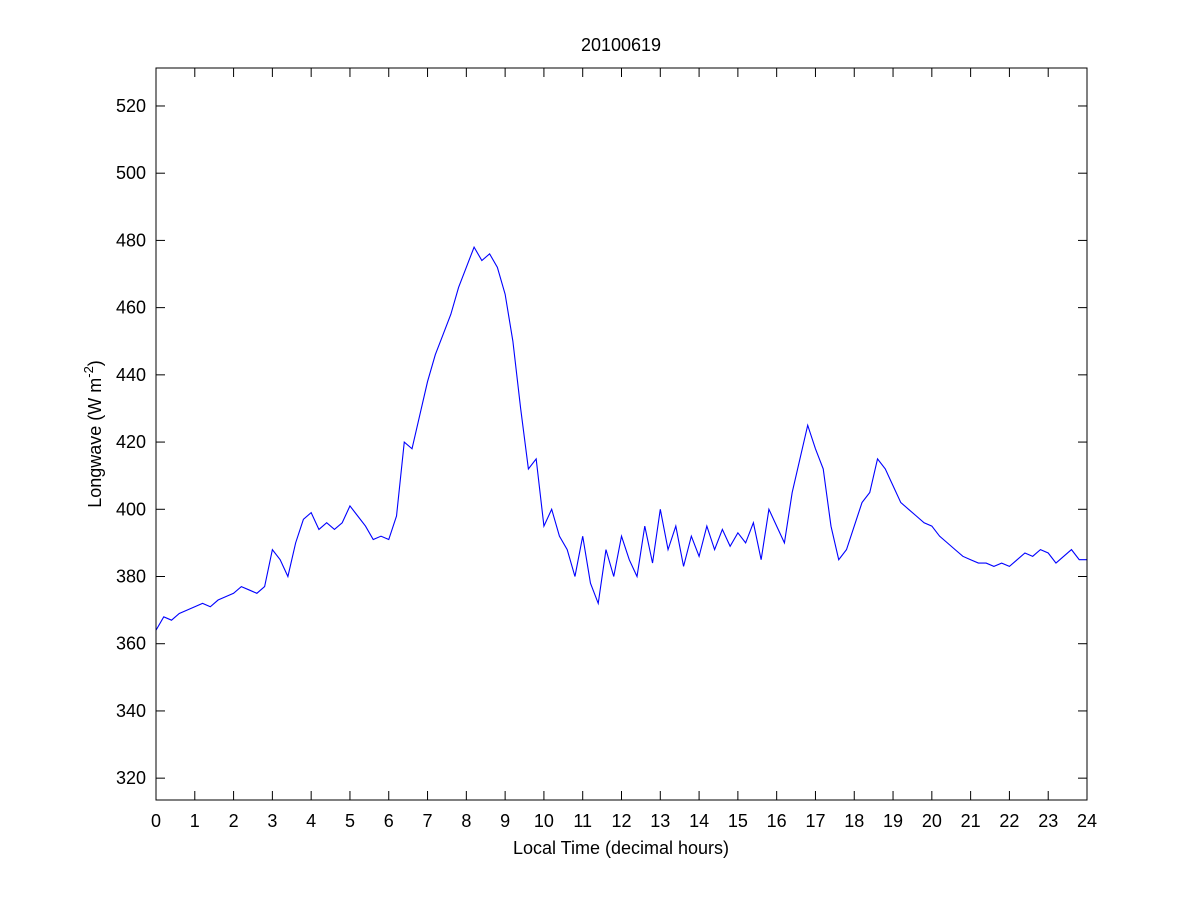 This screenshot has height=900, width=1201. I want to click on y-tick-label: 480, so click(131, 240).